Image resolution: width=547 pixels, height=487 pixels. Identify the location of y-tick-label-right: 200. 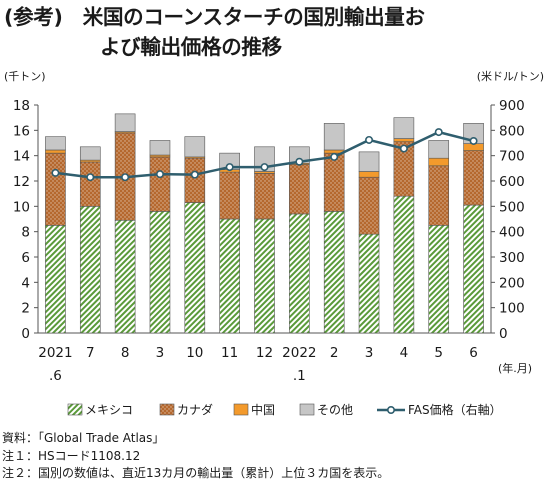
(512, 283).